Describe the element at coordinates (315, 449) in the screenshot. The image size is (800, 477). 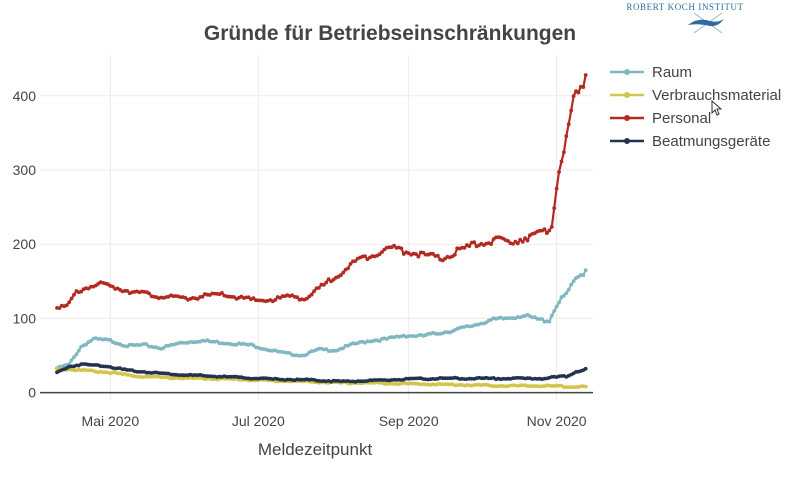
I see `x-axis-title: Meldezeitpunkt` at that location.